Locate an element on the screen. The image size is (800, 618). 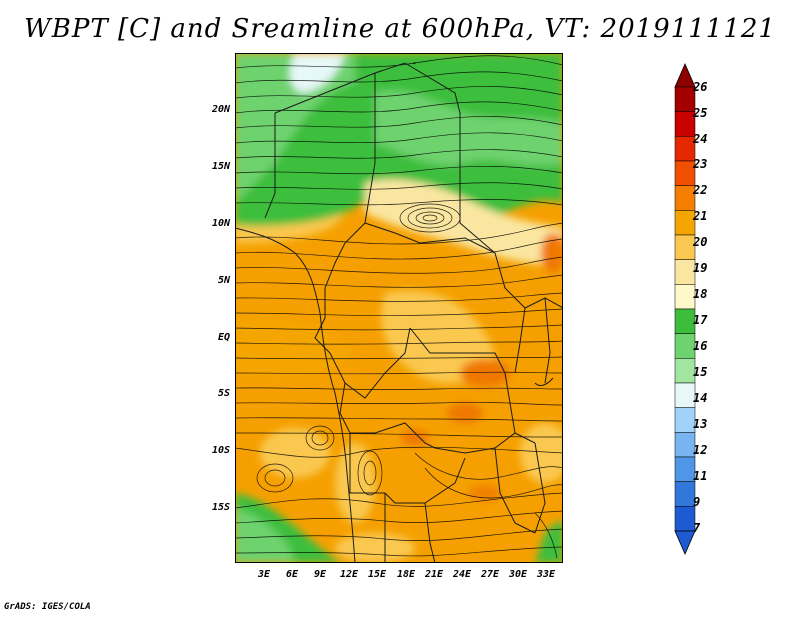
grads-credit: GrADS: IGES/COLA is located at coordinates (47, 607).